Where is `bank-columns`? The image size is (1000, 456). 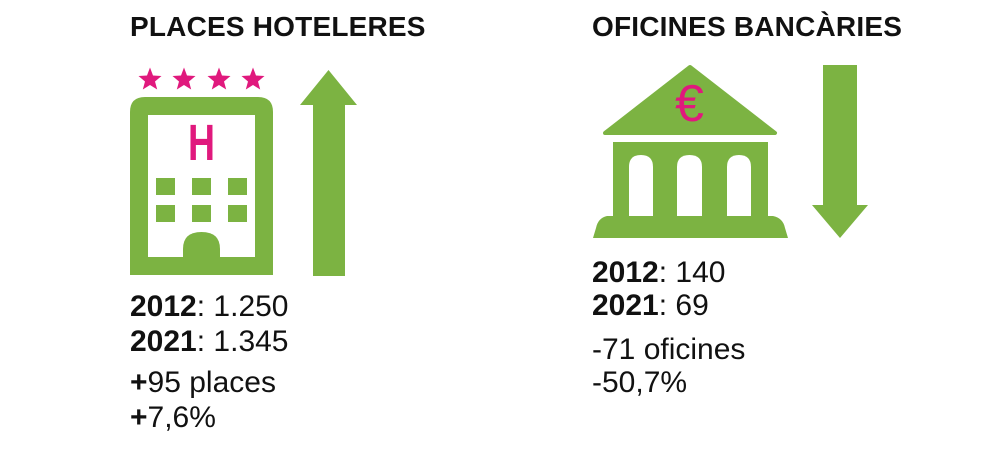 bank-columns is located at coordinates (690, 185).